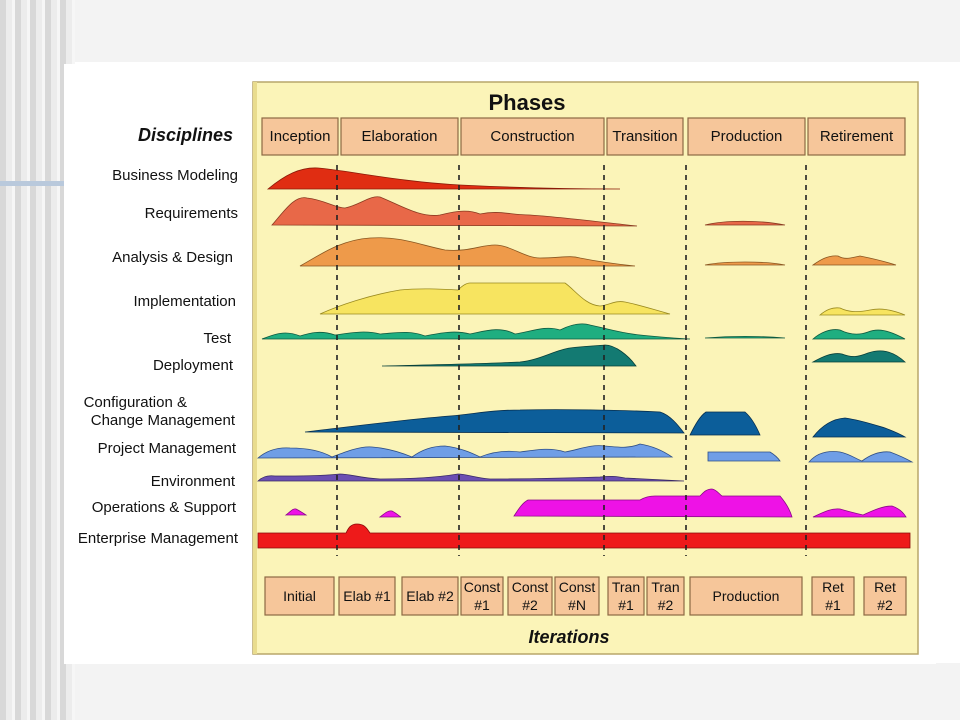 The width and height of the screenshot is (960, 720). What do you see at coordinates (495, 298) in the screenshot?
I see `hump-implementation` at bounding box center [495, 298].